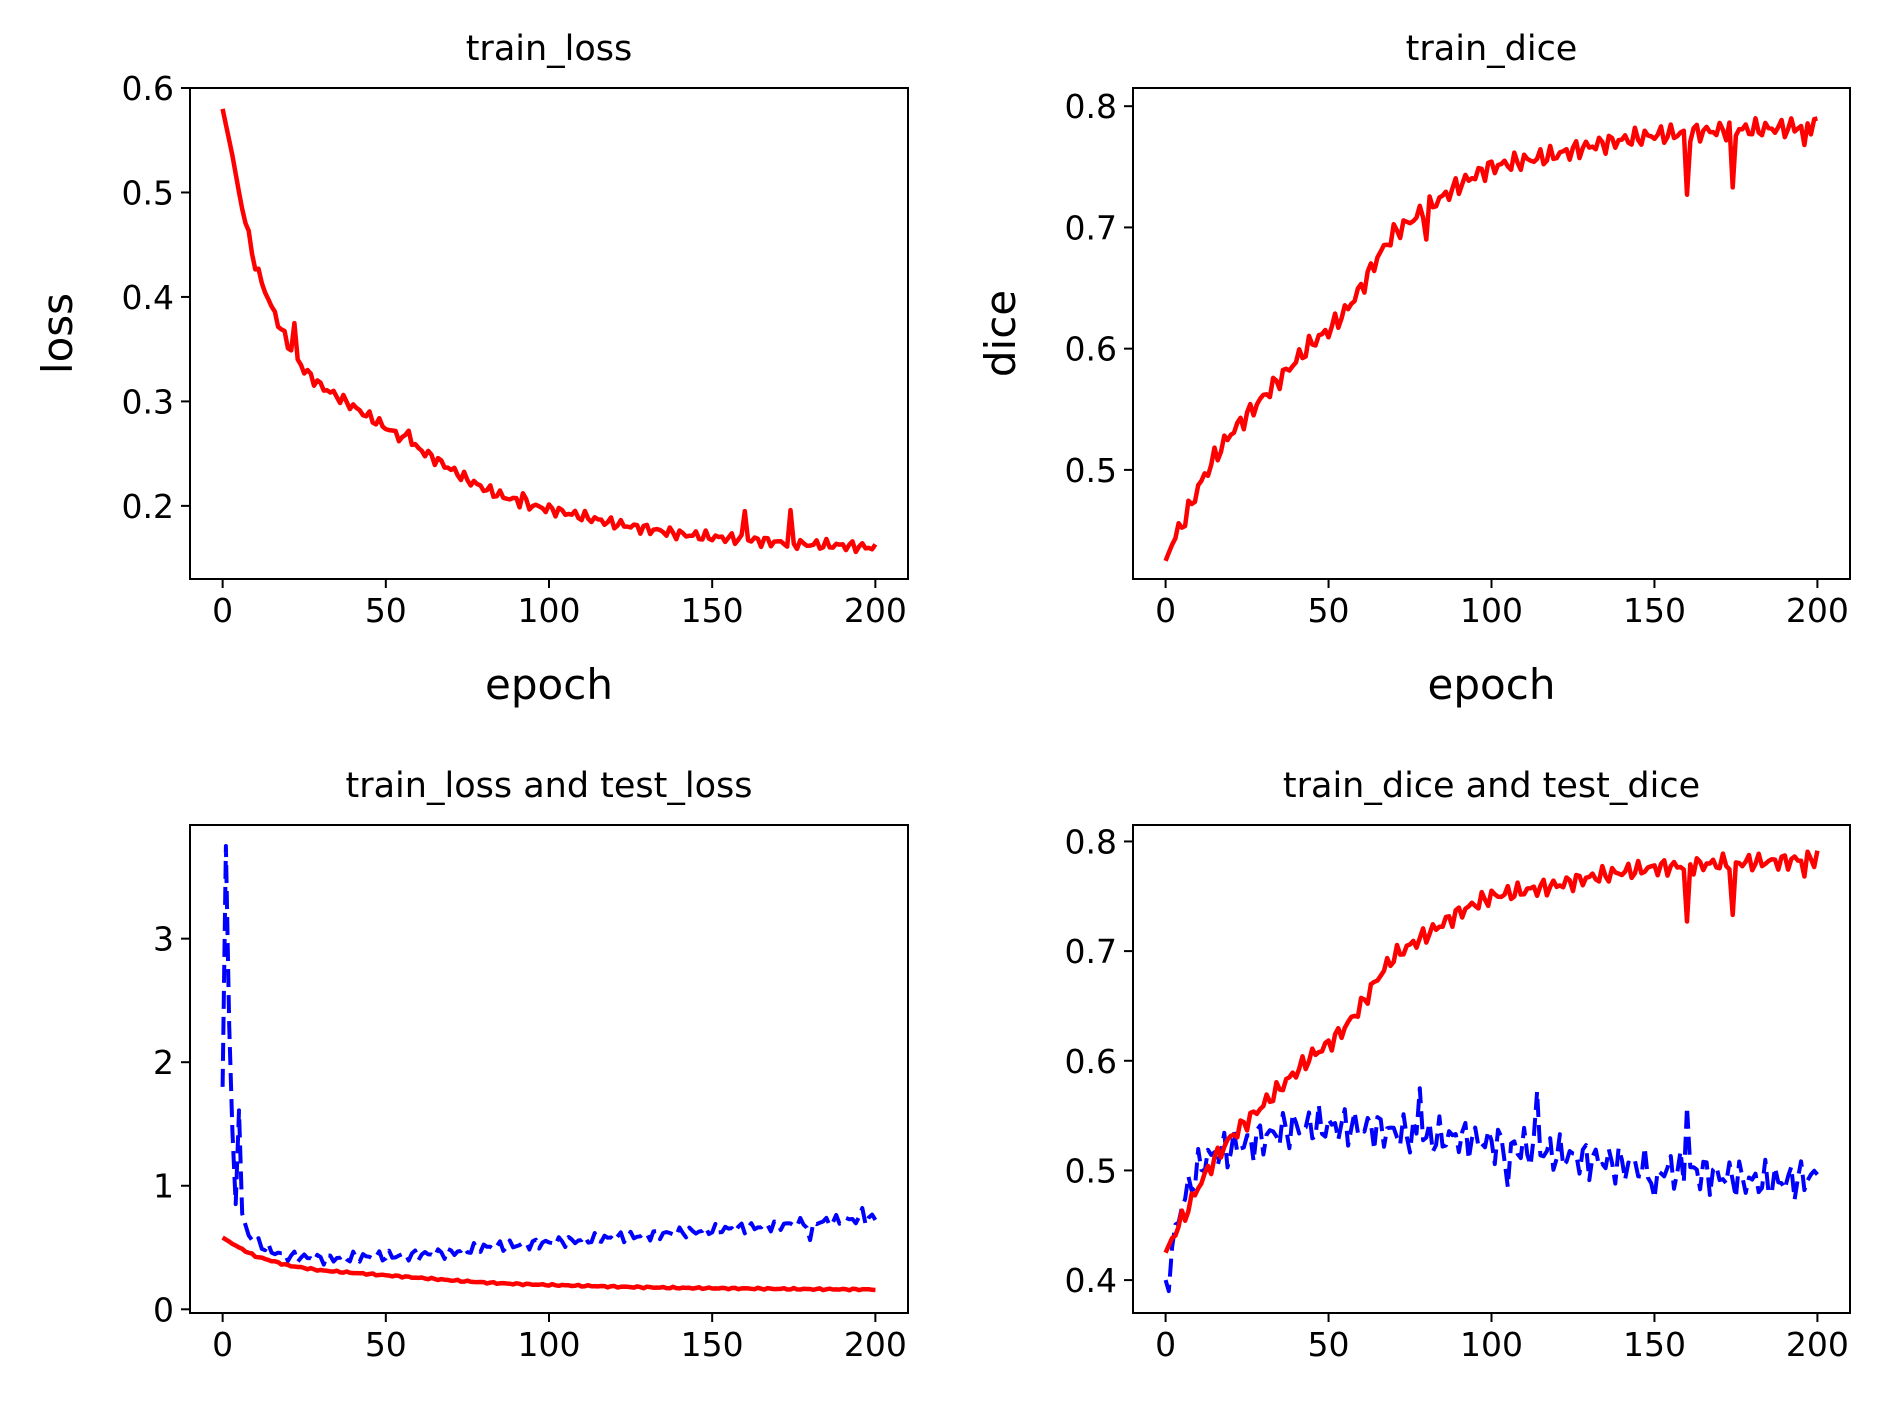 Image resolution: width=1883 pixels, height=1410 pixels. What do you see at coordinates (1000, 333) in the screenshot?
I see `y-axis-label: dice` at bounding box center [1000, 333].